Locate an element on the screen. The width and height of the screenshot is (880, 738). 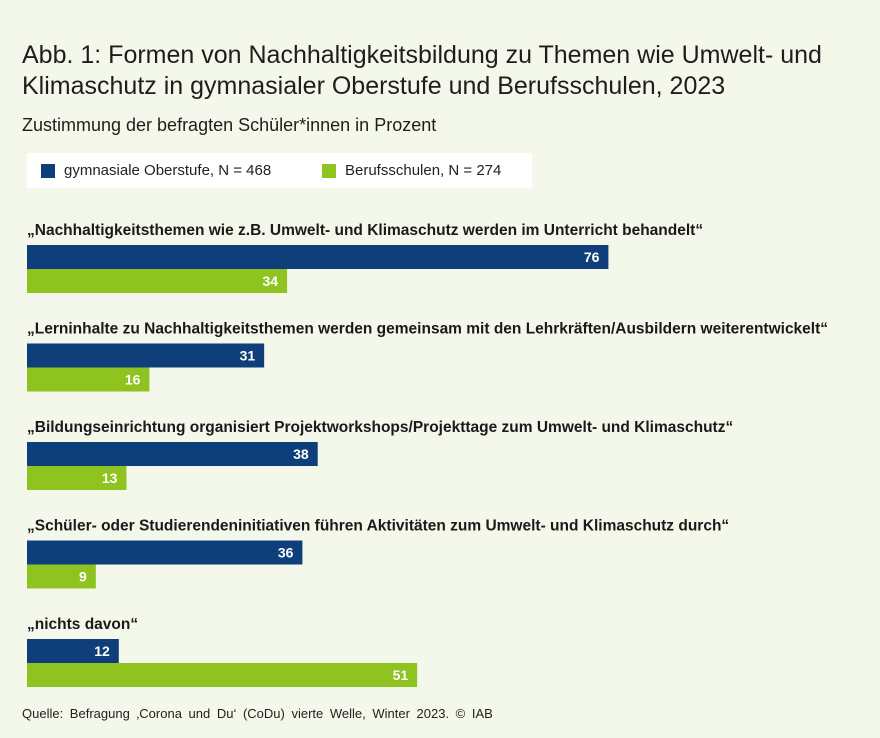
value-label-gymnasiale-oberstufe-1: 76 is located at coordinates (592, 257).